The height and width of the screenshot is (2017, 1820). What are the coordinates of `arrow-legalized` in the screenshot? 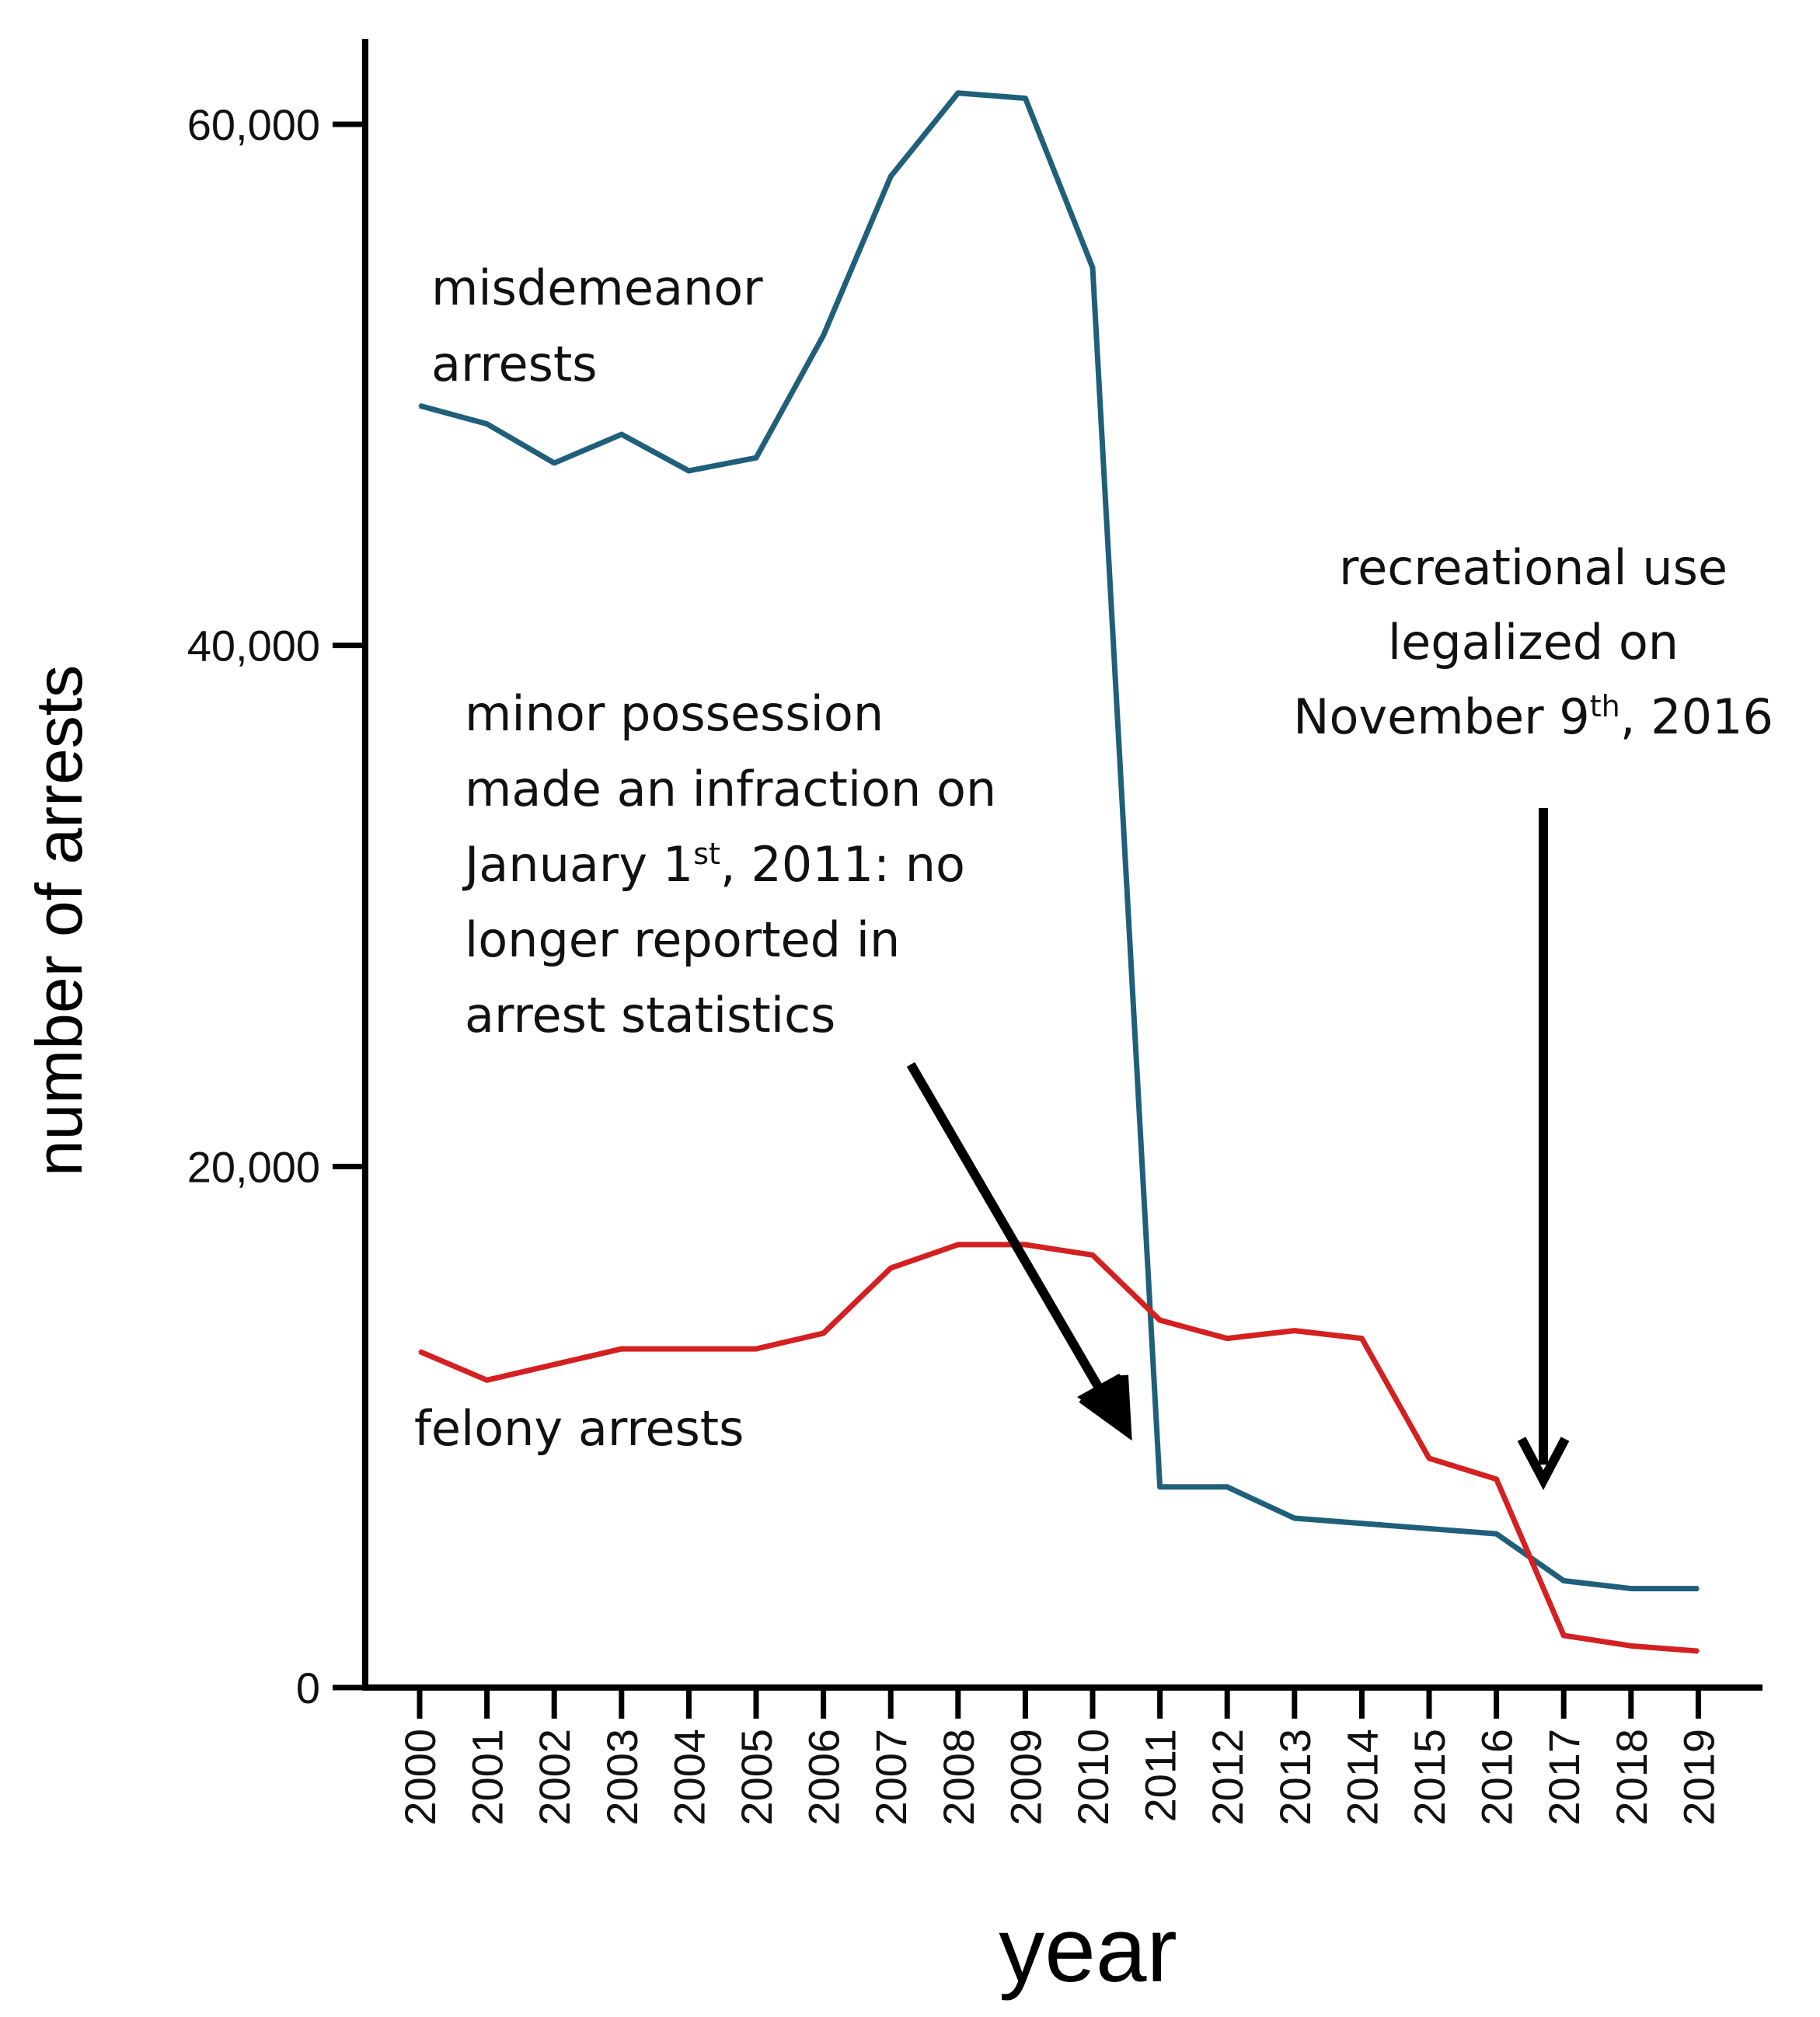 It's located at (1543, 1149).